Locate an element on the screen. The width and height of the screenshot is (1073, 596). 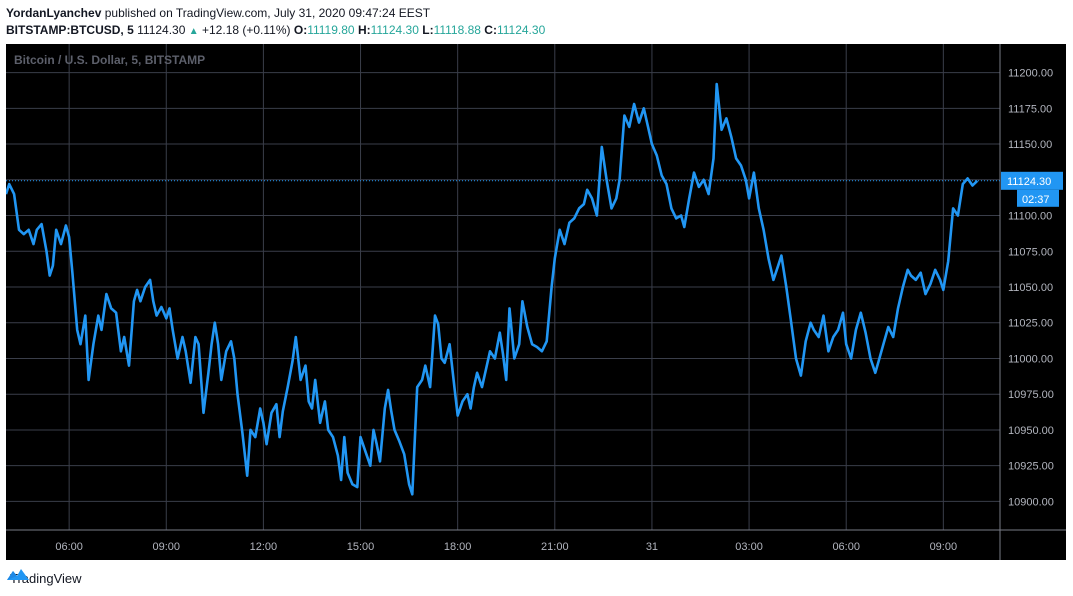
symbol-label: BITSTAMP:BTCUSD, 5 is located at coordinates (70, 30).